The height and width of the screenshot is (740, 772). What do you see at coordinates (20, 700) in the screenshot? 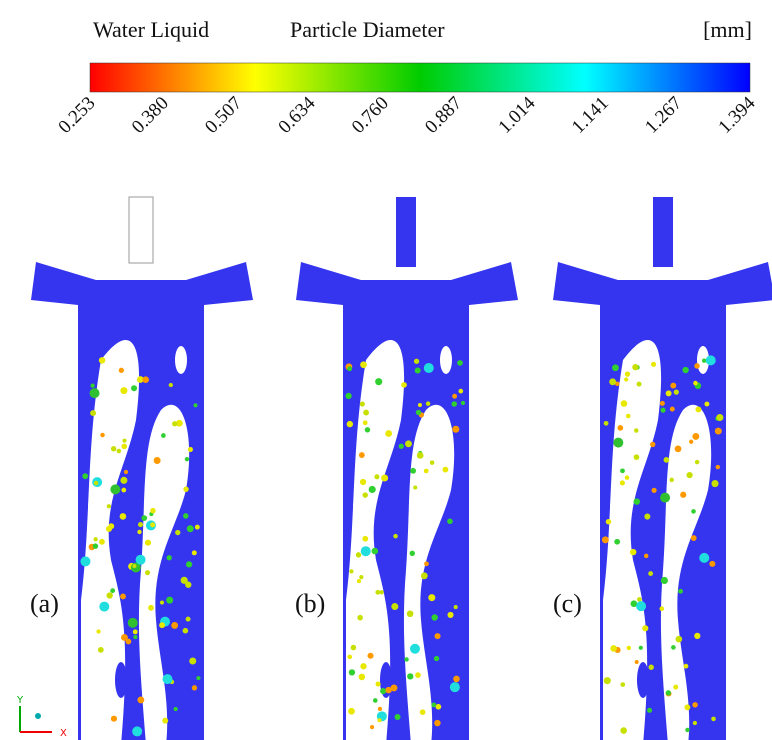
I see `y-axis-label: Y` at bounding box center [20, 700].